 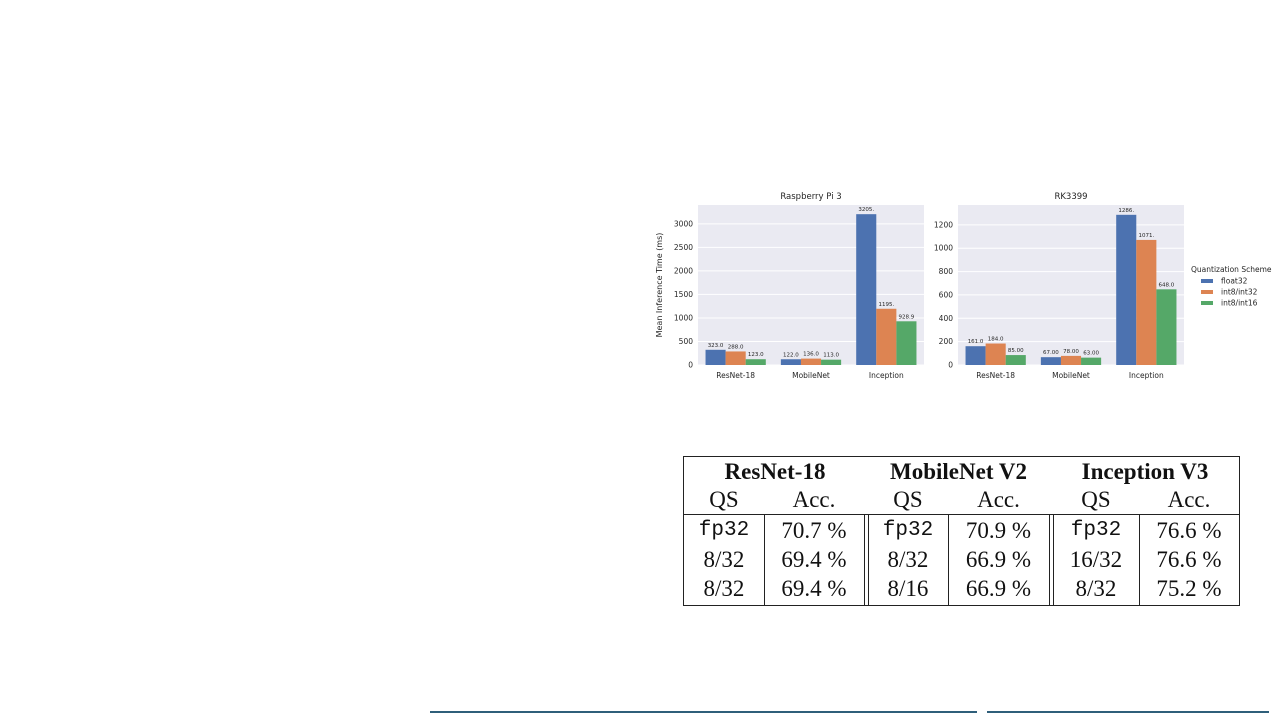 I want to click on bar-value-label: 122.0, so click(x=791, y=355).